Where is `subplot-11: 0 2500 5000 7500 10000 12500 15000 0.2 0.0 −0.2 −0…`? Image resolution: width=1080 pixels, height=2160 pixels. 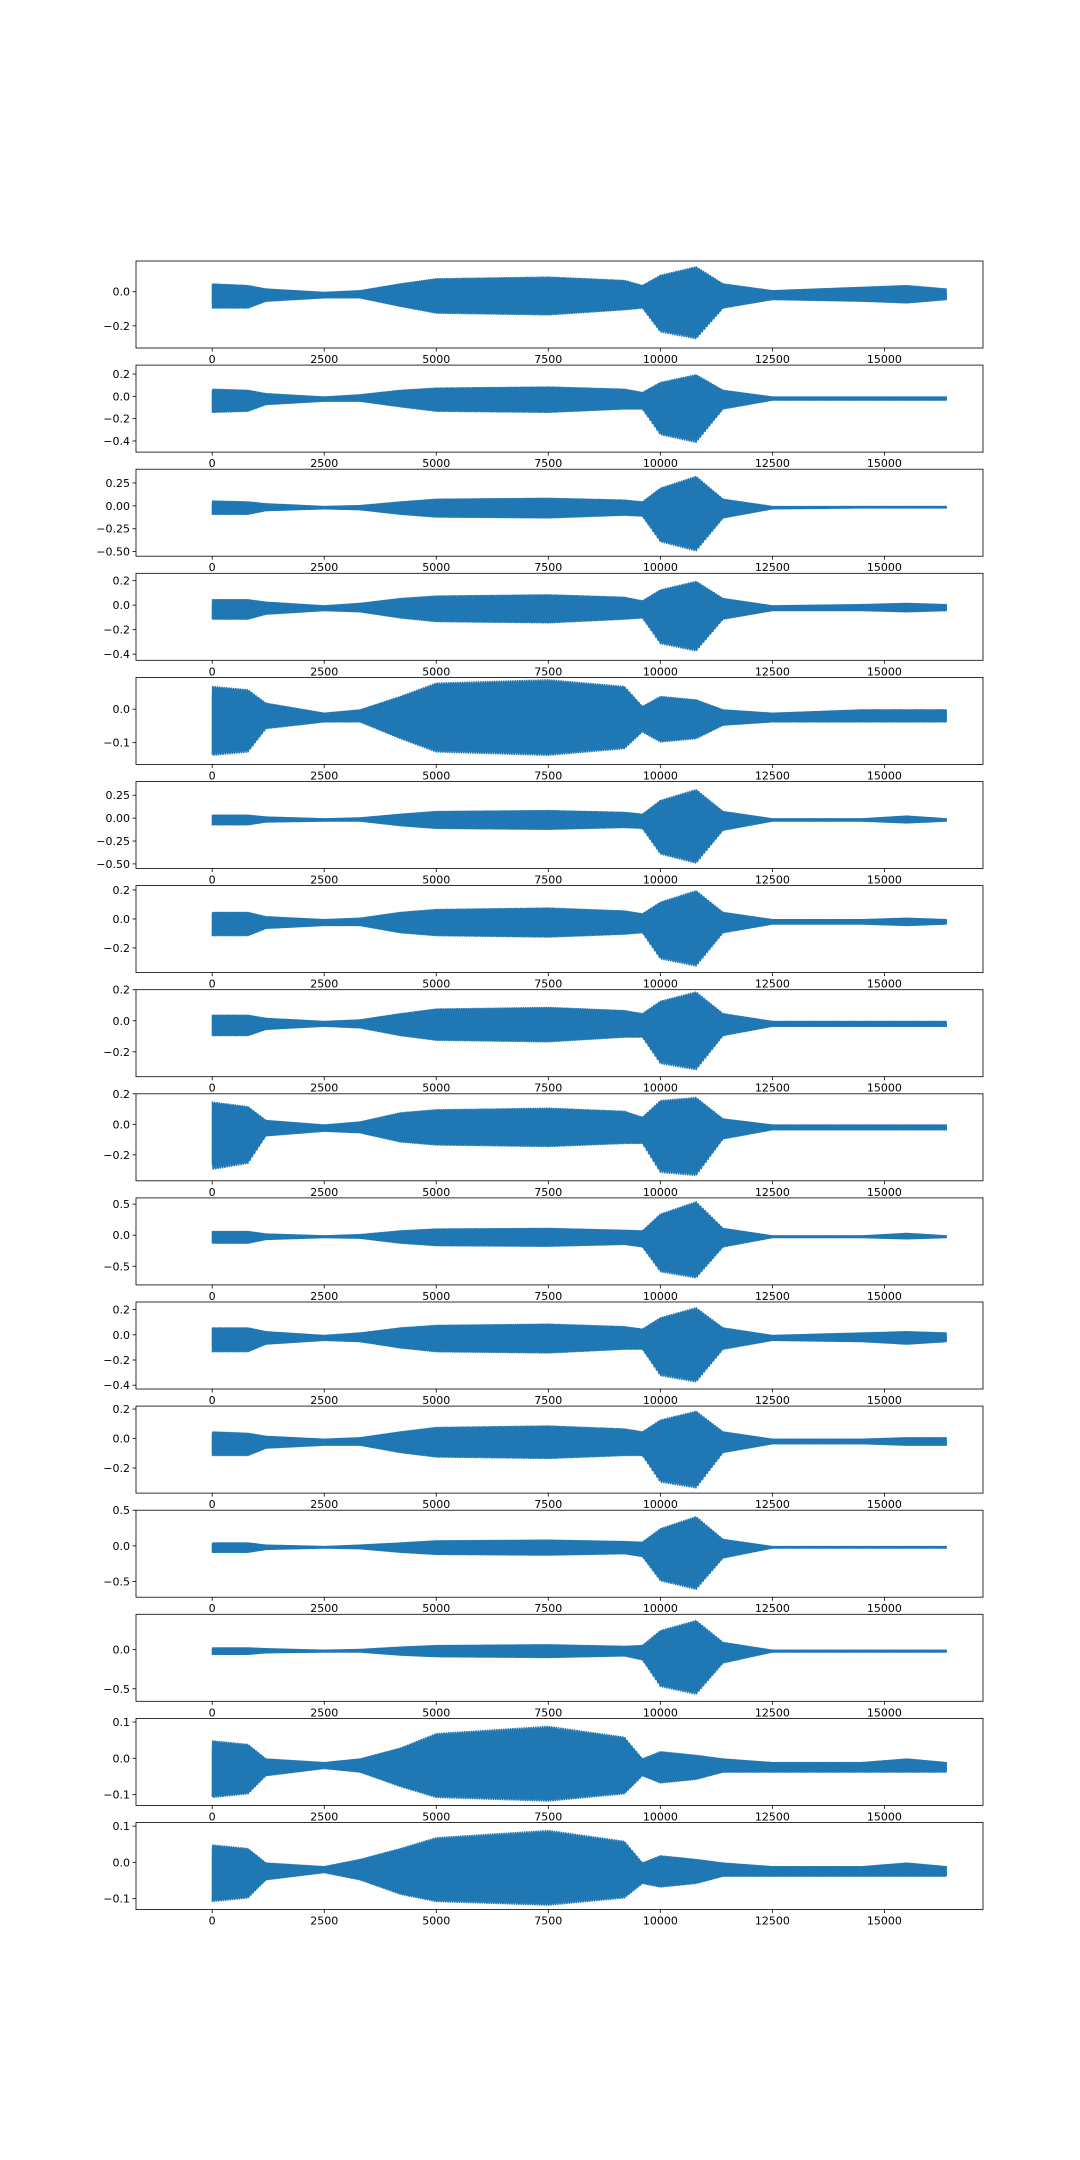 subplot-11: 0 2500 5000 7500 10000 12500 15000 0.2 0.0 −0.2 −0… is located at coordinates (543, 1354).